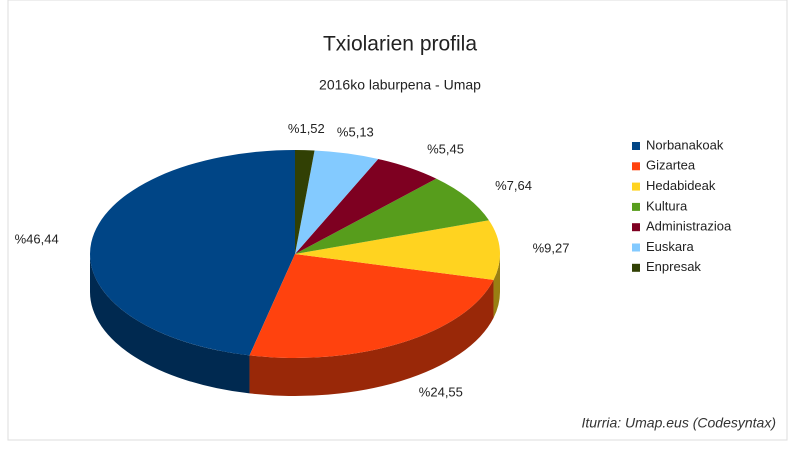 The width and height of the screenshot is (788, 449). What do you see at coordinates (685, 144) in the screenshot?
I see `legend-label: Norbanakoak` at bounding box center [685, 144].